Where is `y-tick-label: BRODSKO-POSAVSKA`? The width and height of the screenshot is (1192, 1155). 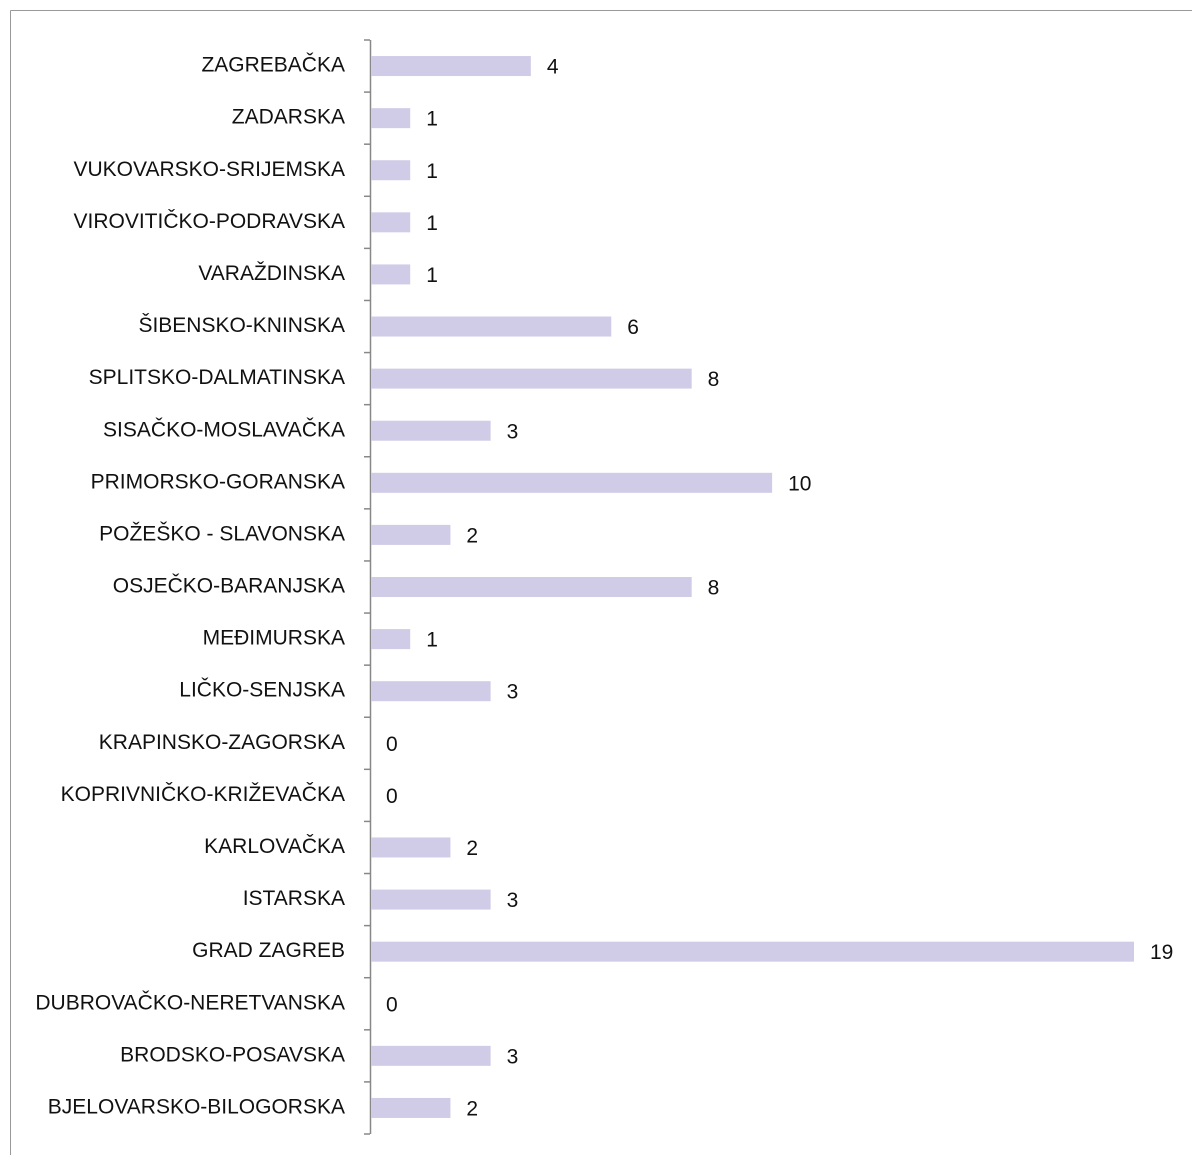
y-tick-label: BRODSKO-POSAVSKA is located at coordinates (232, 1054).